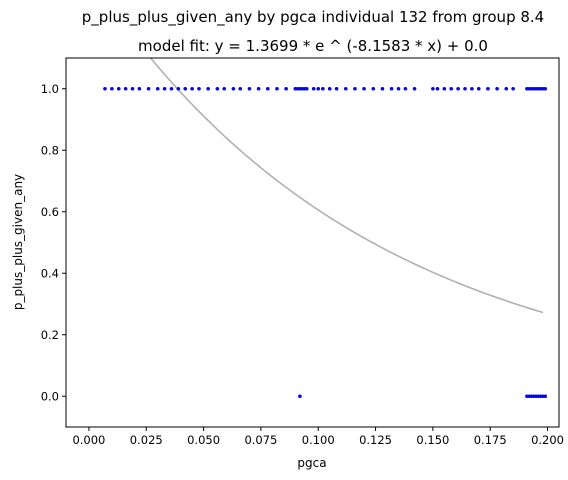 The height and width of the screenshot is (480, 568). Describe the element at coordinates (318, 440) in the screenshot. I see `x-tick-label: 0.100` at that location.